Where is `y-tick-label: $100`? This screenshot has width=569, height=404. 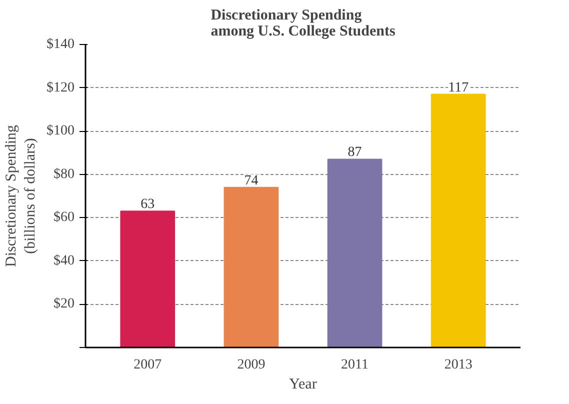
y-tick-label: $100 is located at coordinates (60, 131).